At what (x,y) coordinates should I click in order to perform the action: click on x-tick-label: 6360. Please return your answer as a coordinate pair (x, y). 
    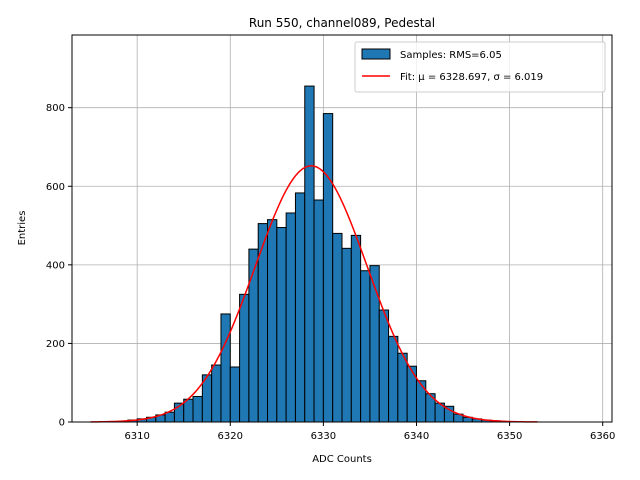
    Looking at the image, I should click on (602, 436).